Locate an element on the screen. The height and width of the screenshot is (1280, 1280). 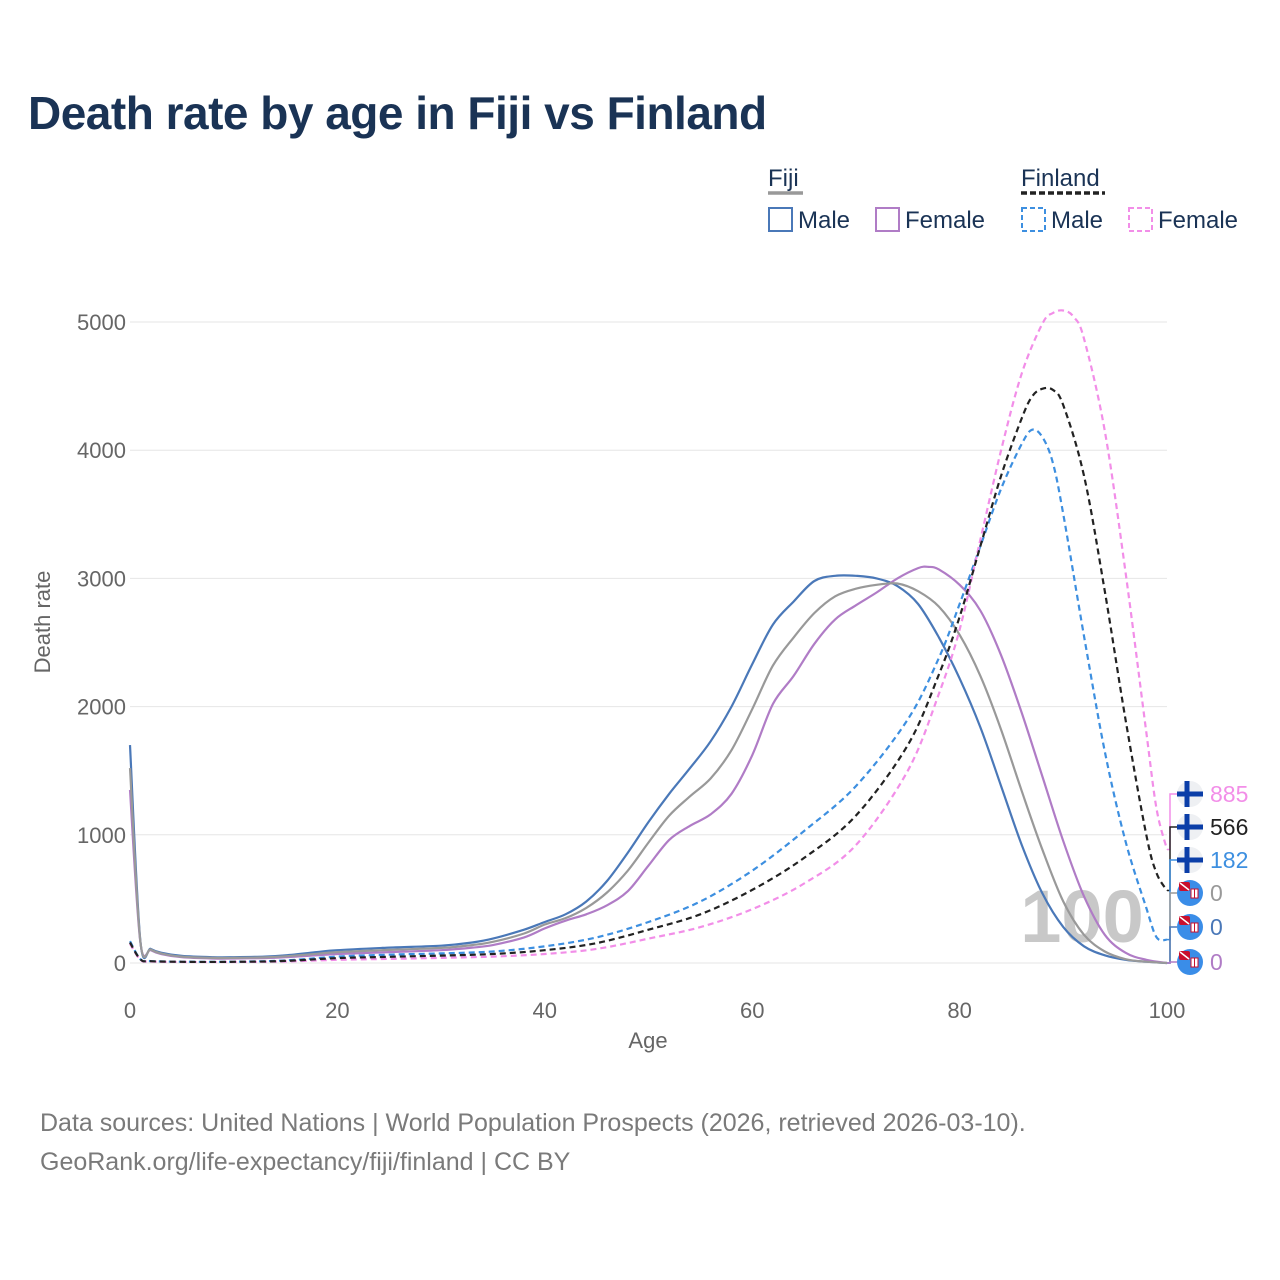
x-tick-label: 20 is located at coordinates (337, 1010).